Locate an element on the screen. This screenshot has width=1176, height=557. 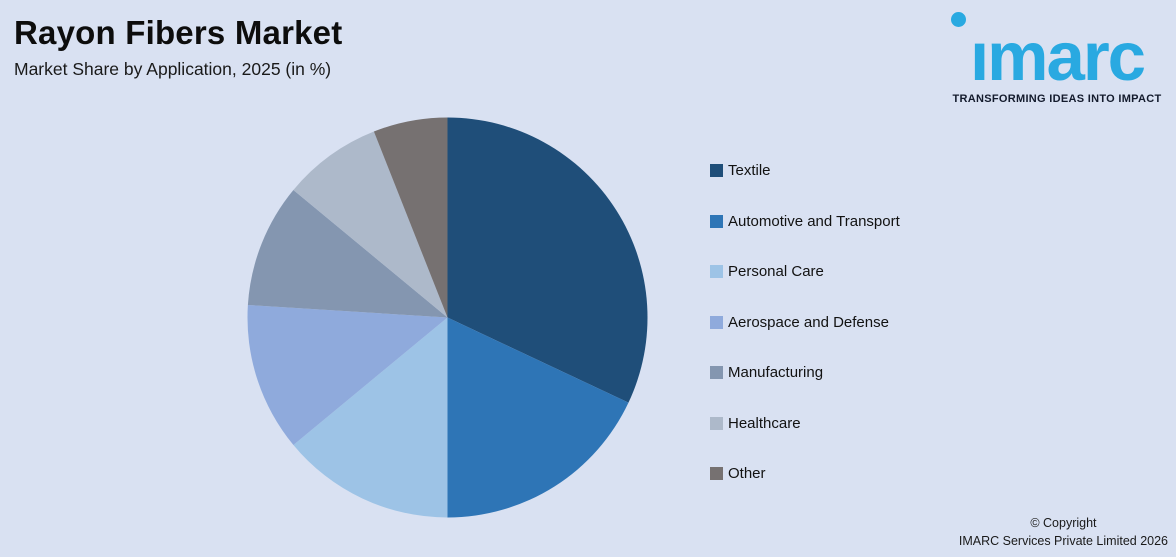
legend-label: Aerospace and Defense is located at coordinates (808, 322).